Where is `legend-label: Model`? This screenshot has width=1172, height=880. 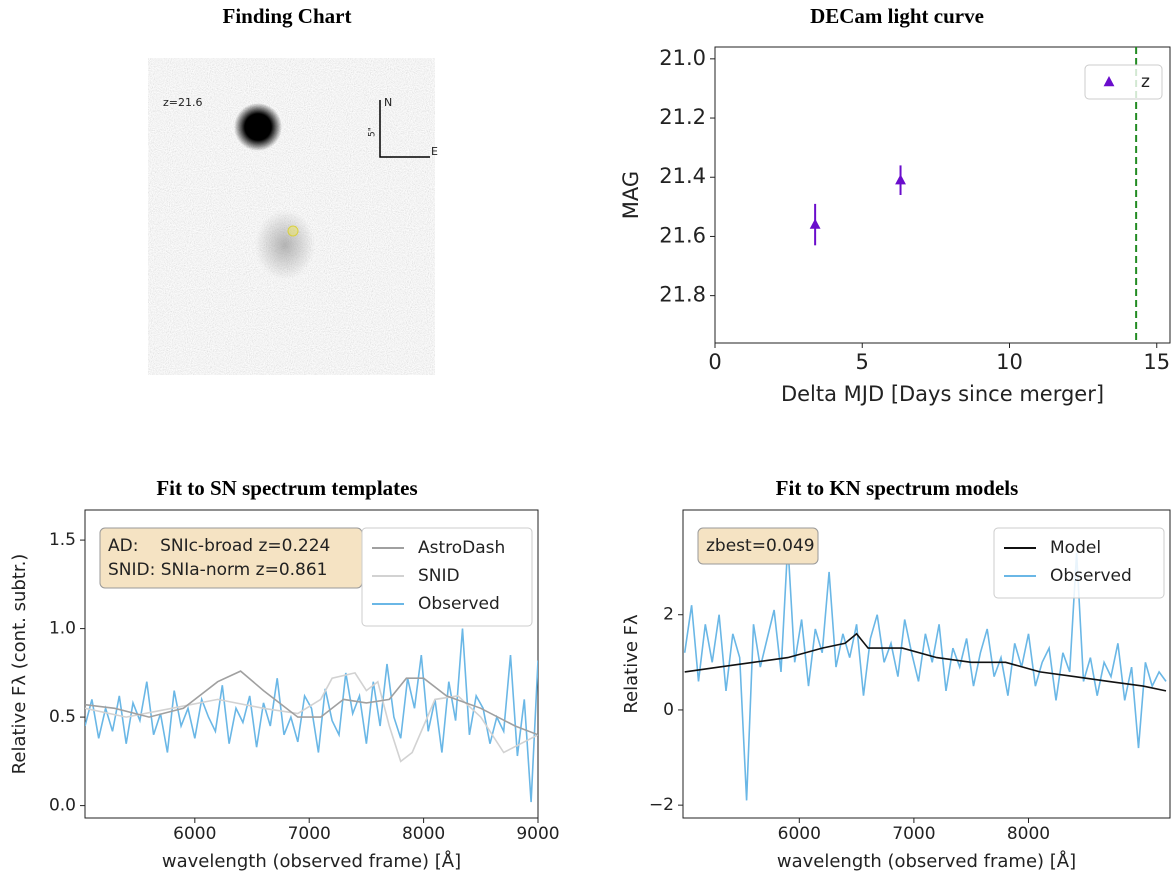
legend-label: Model is located at coordinates (1075, 548).